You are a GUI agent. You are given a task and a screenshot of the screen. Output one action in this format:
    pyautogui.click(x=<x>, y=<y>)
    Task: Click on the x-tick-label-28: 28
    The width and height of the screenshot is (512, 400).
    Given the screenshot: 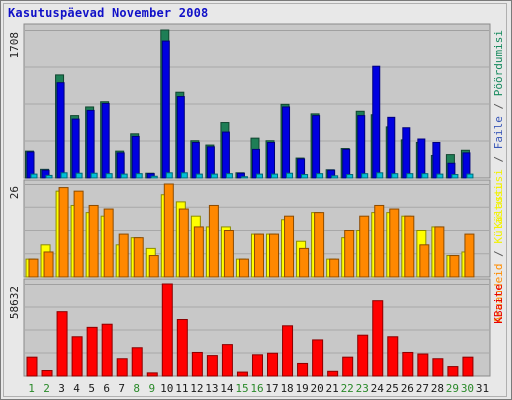 What is the action you would take?
    pyautogui.click(x=437, y=388)
    